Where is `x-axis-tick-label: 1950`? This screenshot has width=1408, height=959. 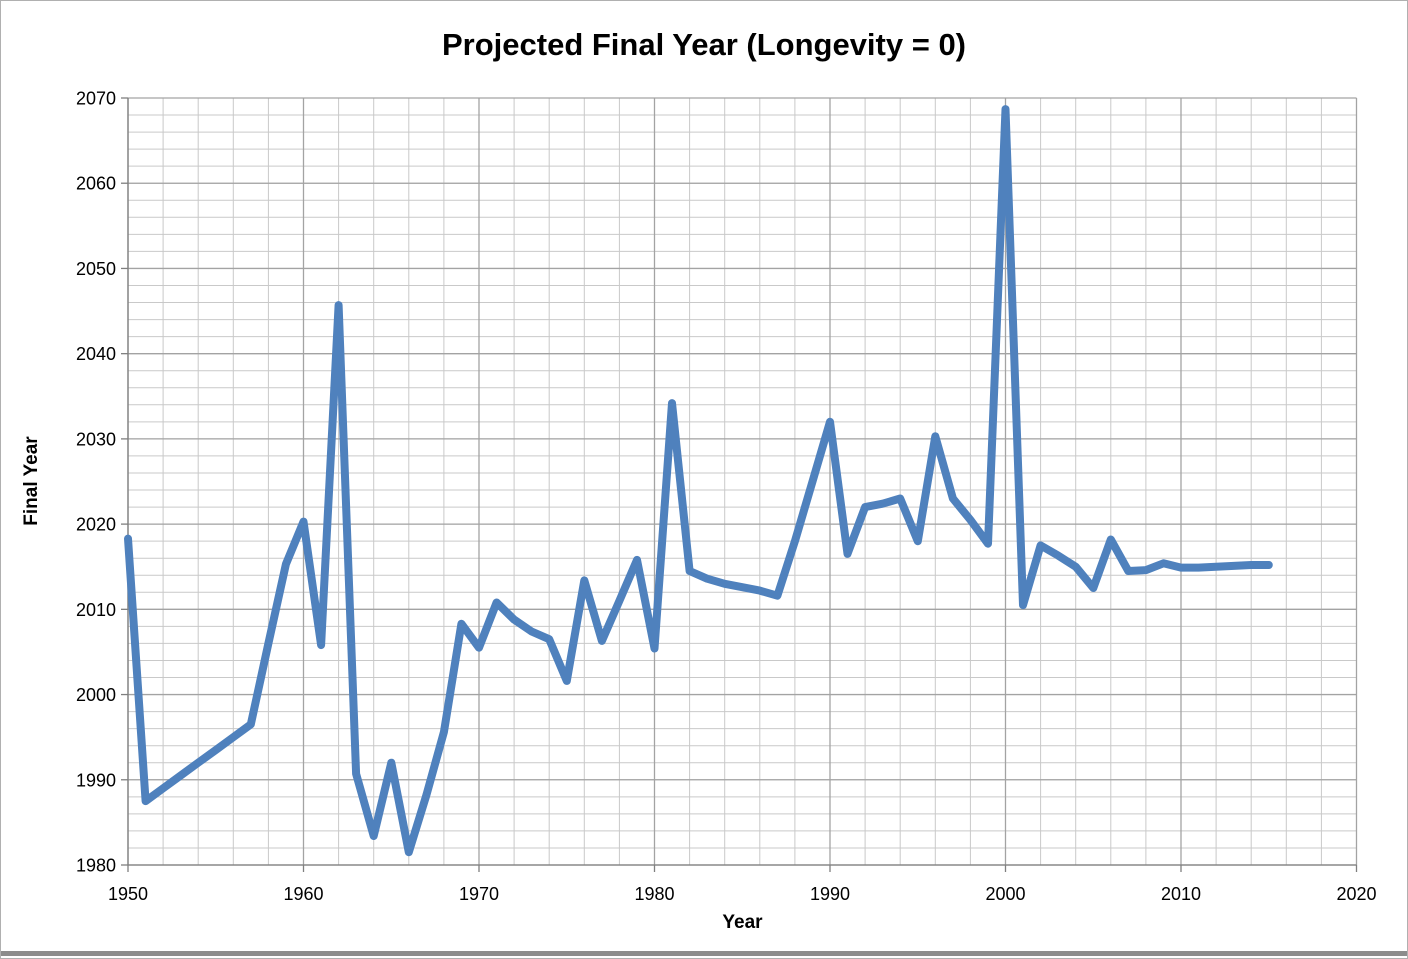
x-axis-tick-label: 1950 is located at coordinates (128, 894).